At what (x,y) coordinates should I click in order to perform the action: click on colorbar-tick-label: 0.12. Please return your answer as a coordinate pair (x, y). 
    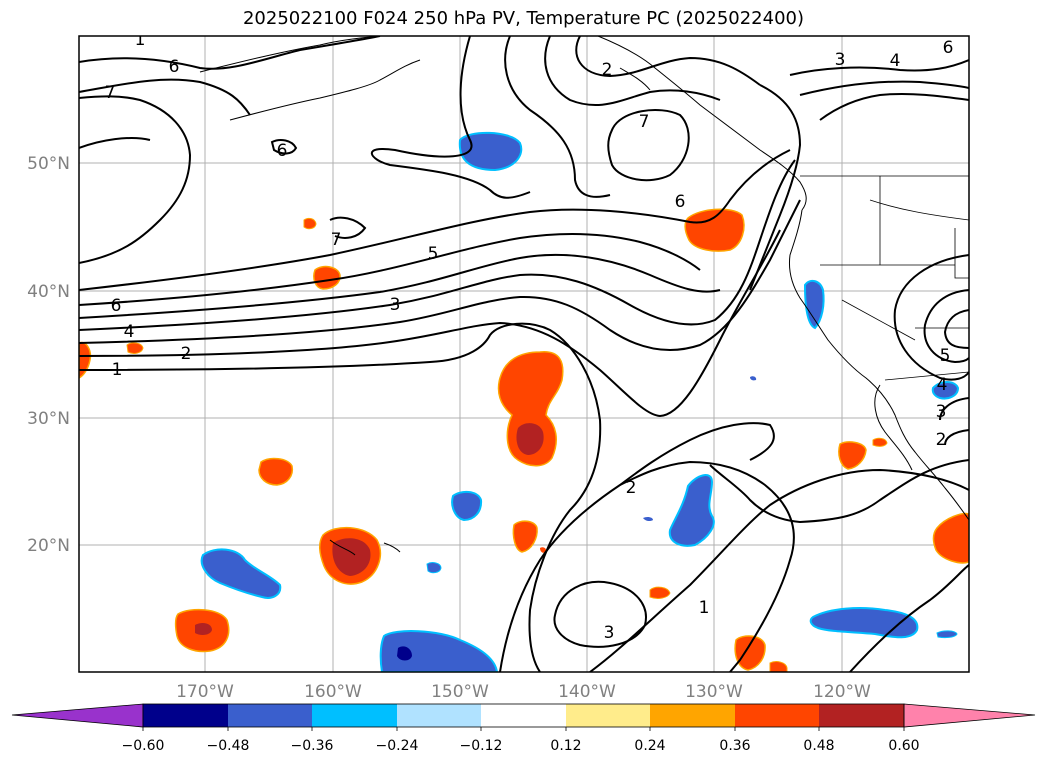
    Looking at the image, I should click on (565, 746).